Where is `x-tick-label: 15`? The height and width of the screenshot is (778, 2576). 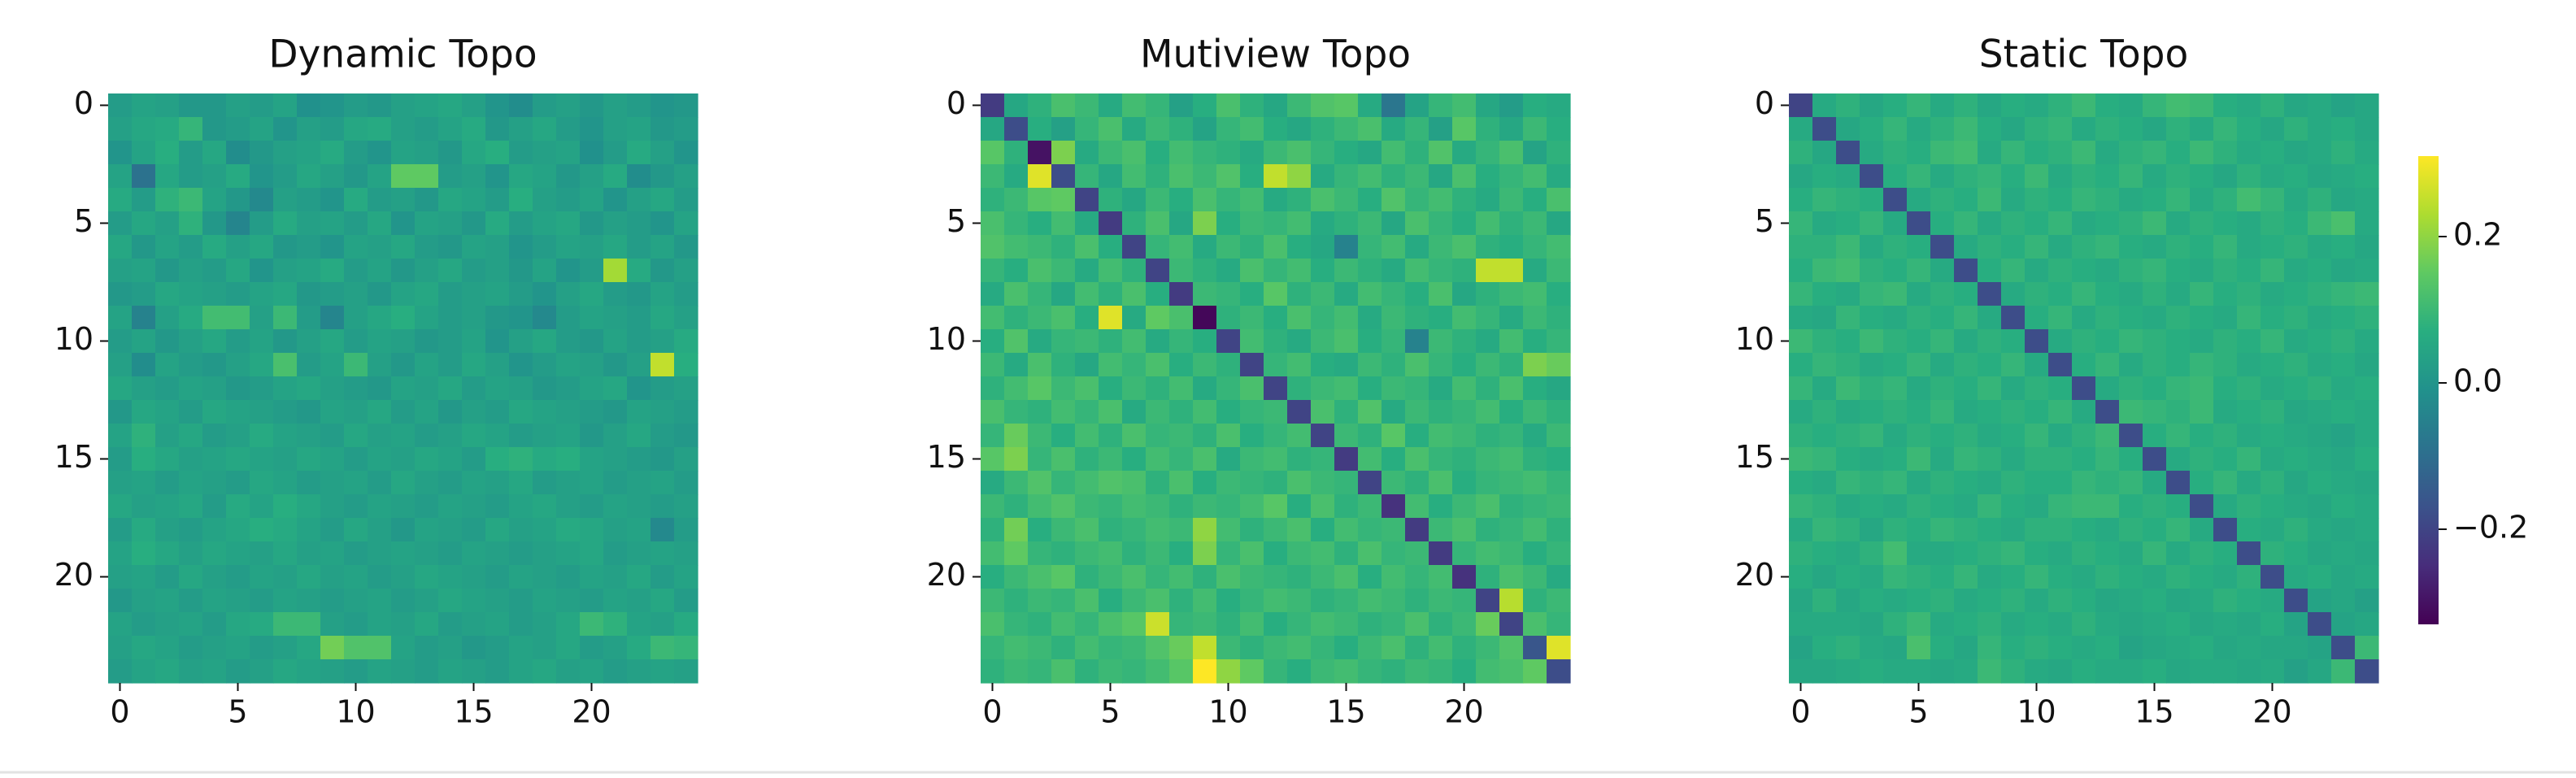
x-tick-label: 15 is located at coordinates (1345, 712).